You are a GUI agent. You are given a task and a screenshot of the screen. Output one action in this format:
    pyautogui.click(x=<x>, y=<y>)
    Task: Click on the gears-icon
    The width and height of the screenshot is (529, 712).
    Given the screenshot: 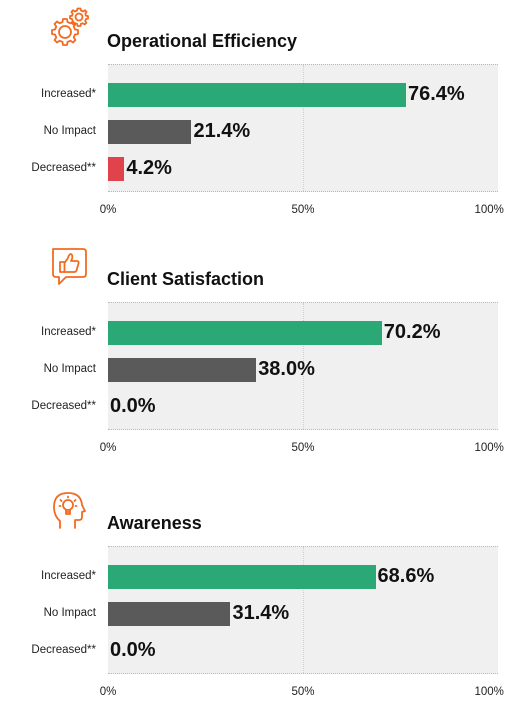 What is the action you would take?
    pyautogui.click(x=68, y=27)
    